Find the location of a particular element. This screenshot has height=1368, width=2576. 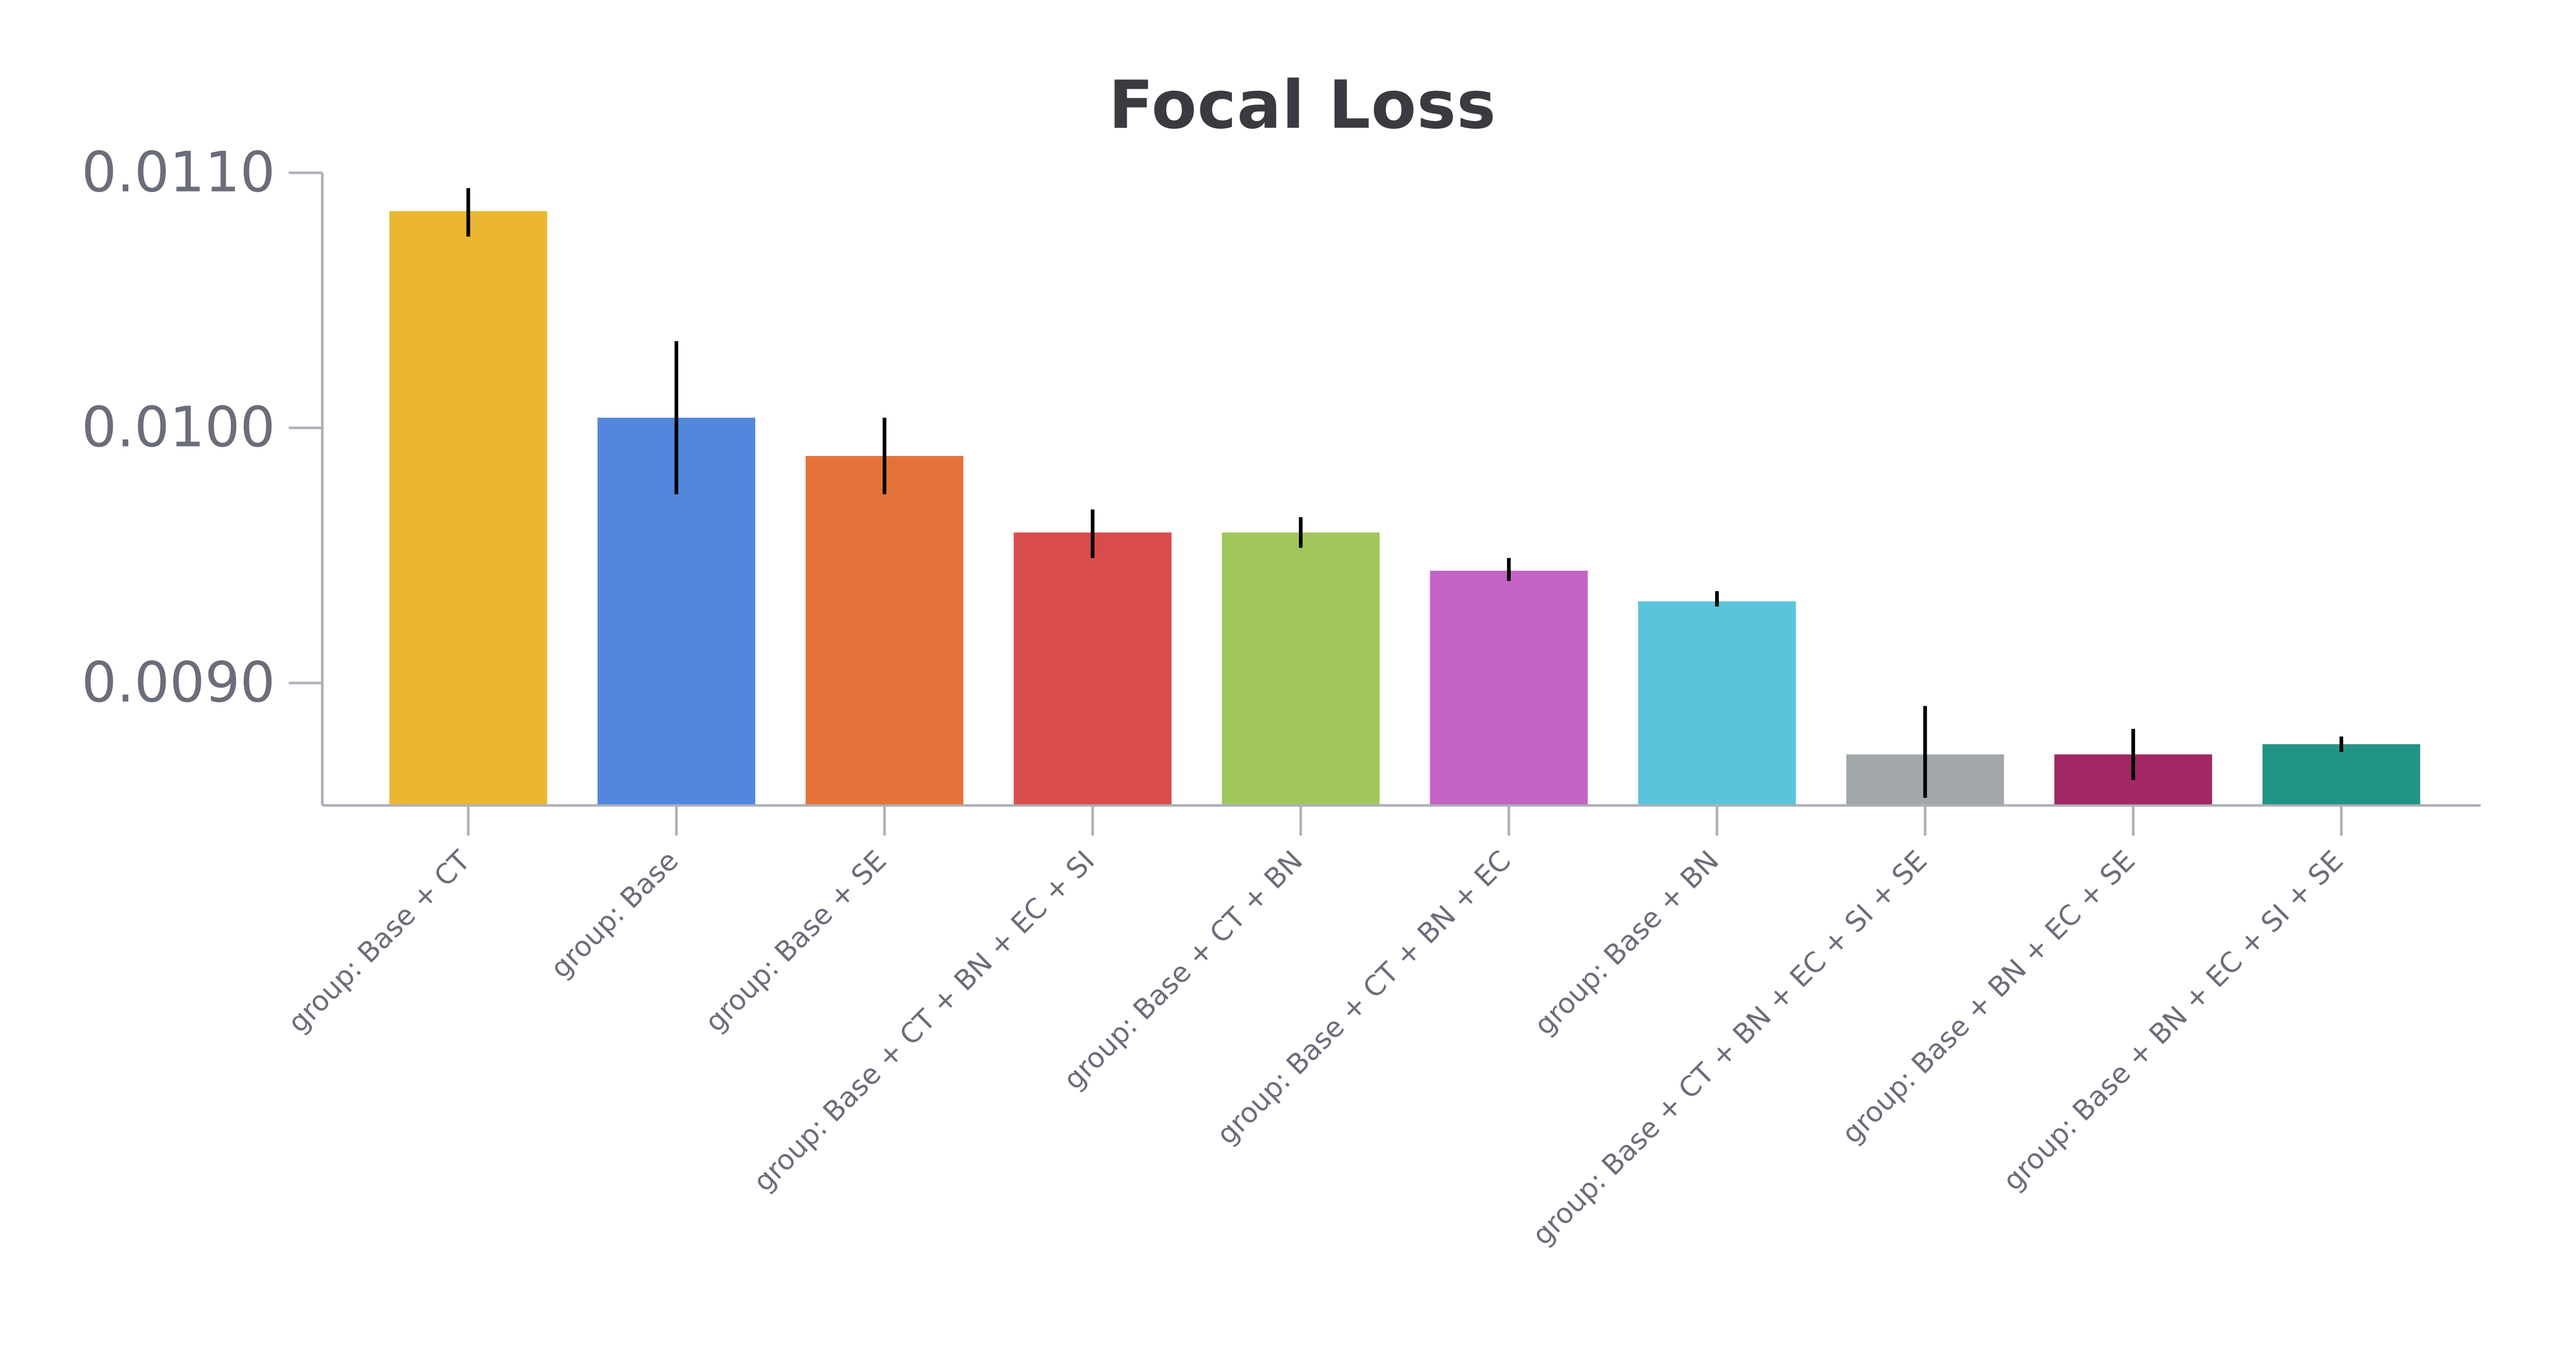

x-axis is located at coordinates (1401, 820).